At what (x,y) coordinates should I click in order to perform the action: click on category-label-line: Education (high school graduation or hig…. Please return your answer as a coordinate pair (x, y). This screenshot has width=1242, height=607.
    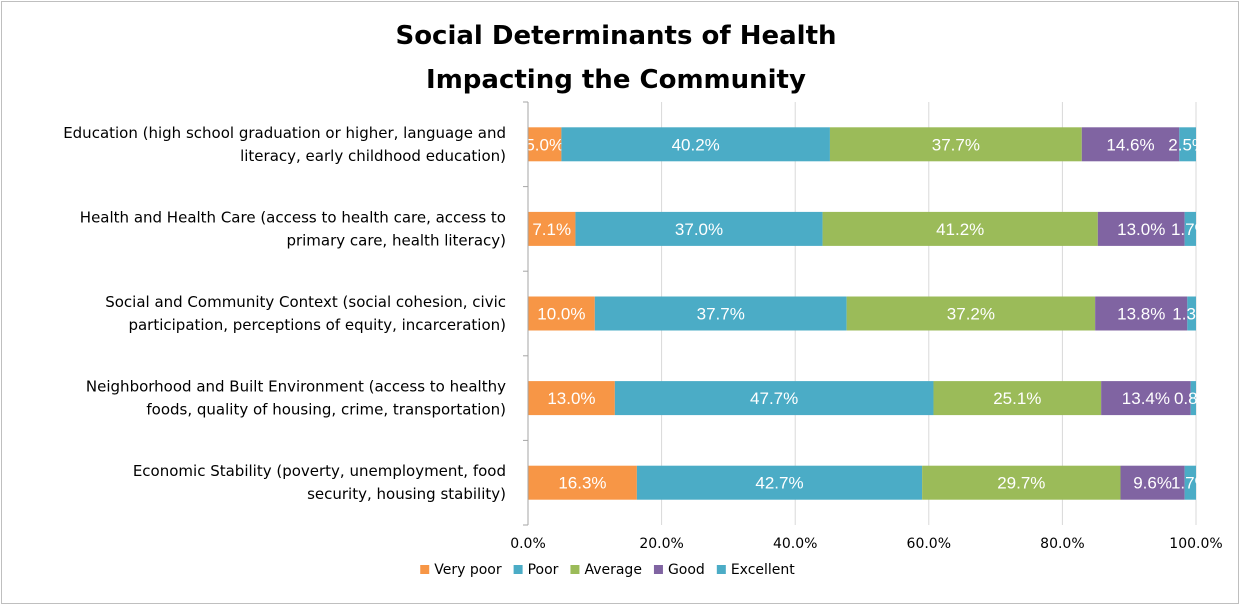
    Looking at the image, I should click on (284, 133).